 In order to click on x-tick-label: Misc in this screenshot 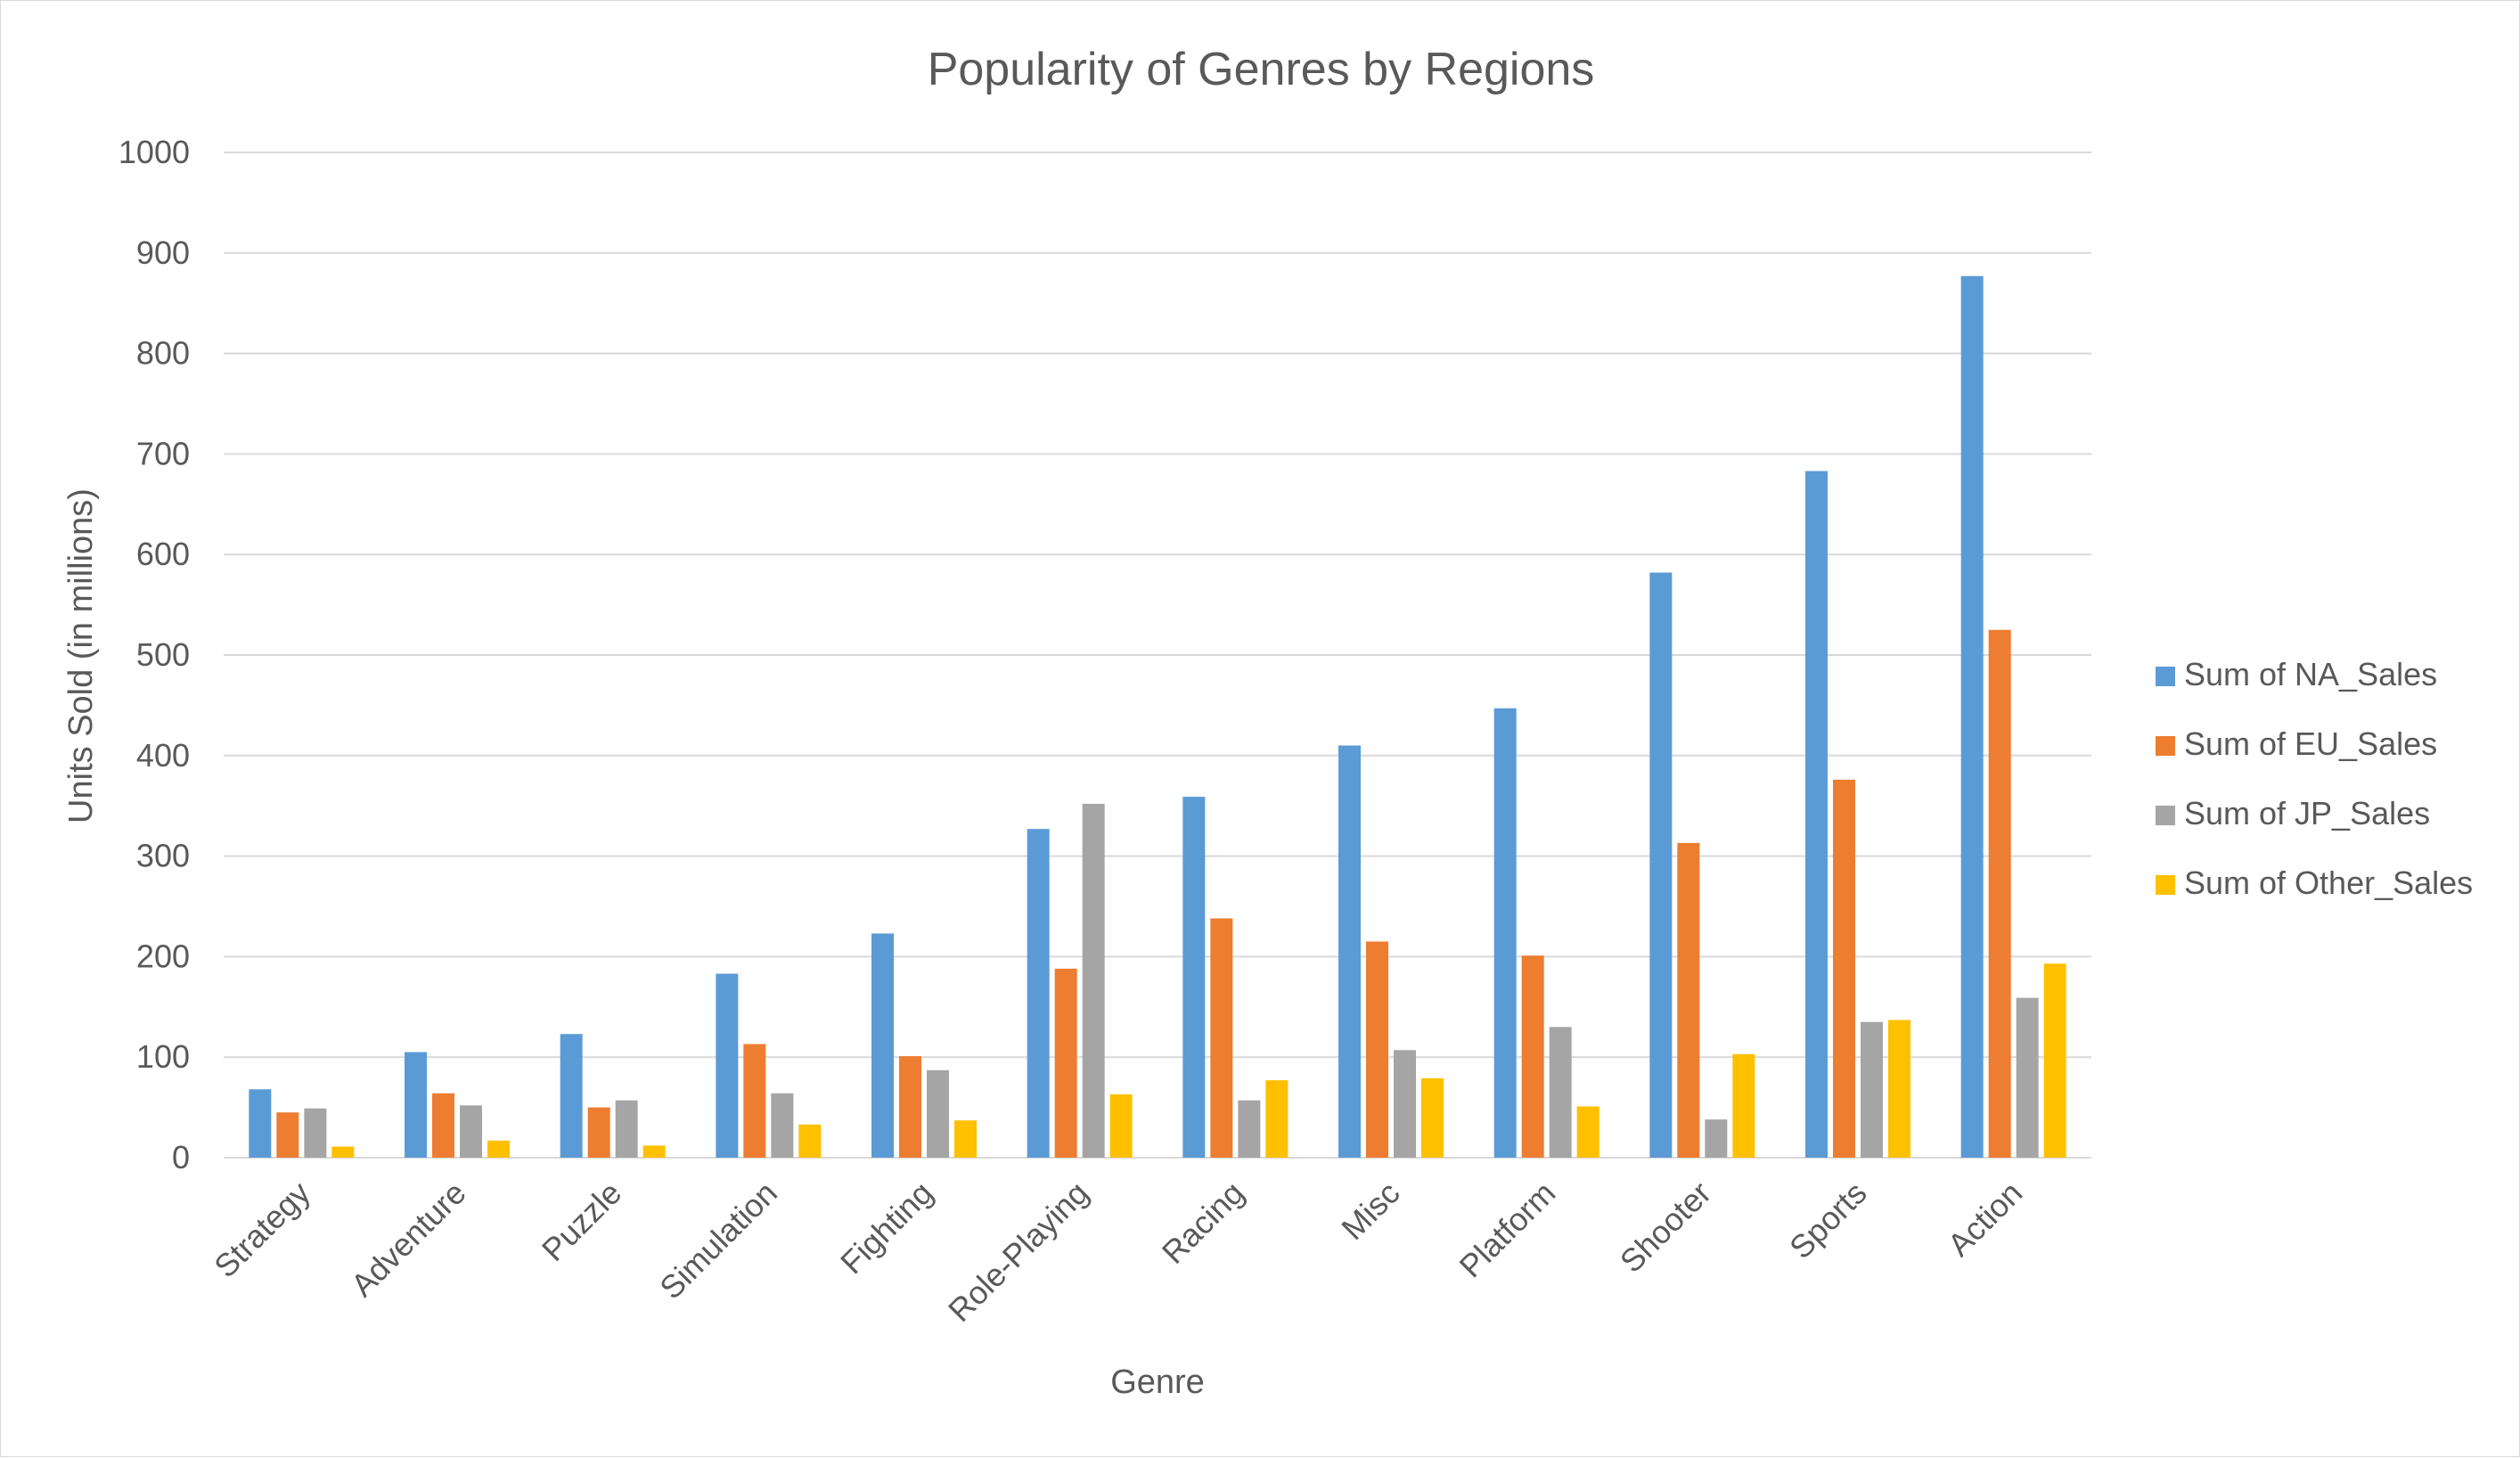, I will do `click(1370, 1211)`.